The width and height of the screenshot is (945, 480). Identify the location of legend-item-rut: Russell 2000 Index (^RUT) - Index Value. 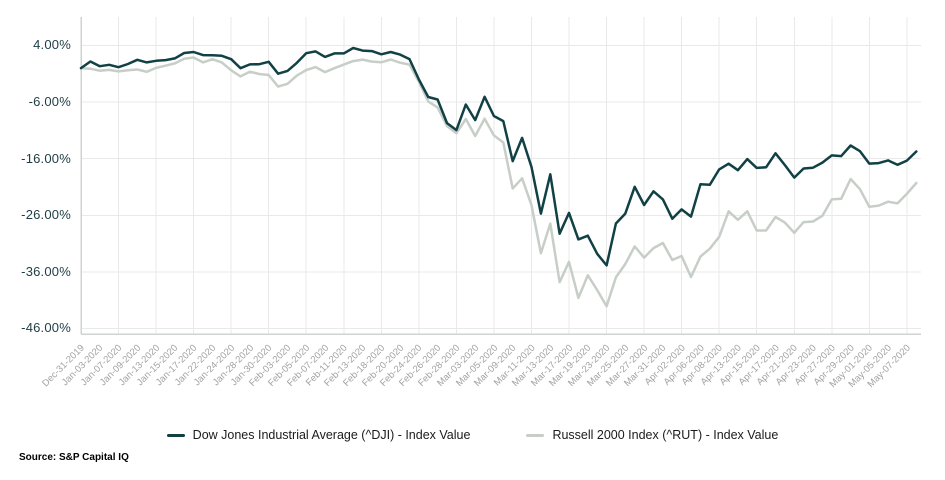
(652, 435).